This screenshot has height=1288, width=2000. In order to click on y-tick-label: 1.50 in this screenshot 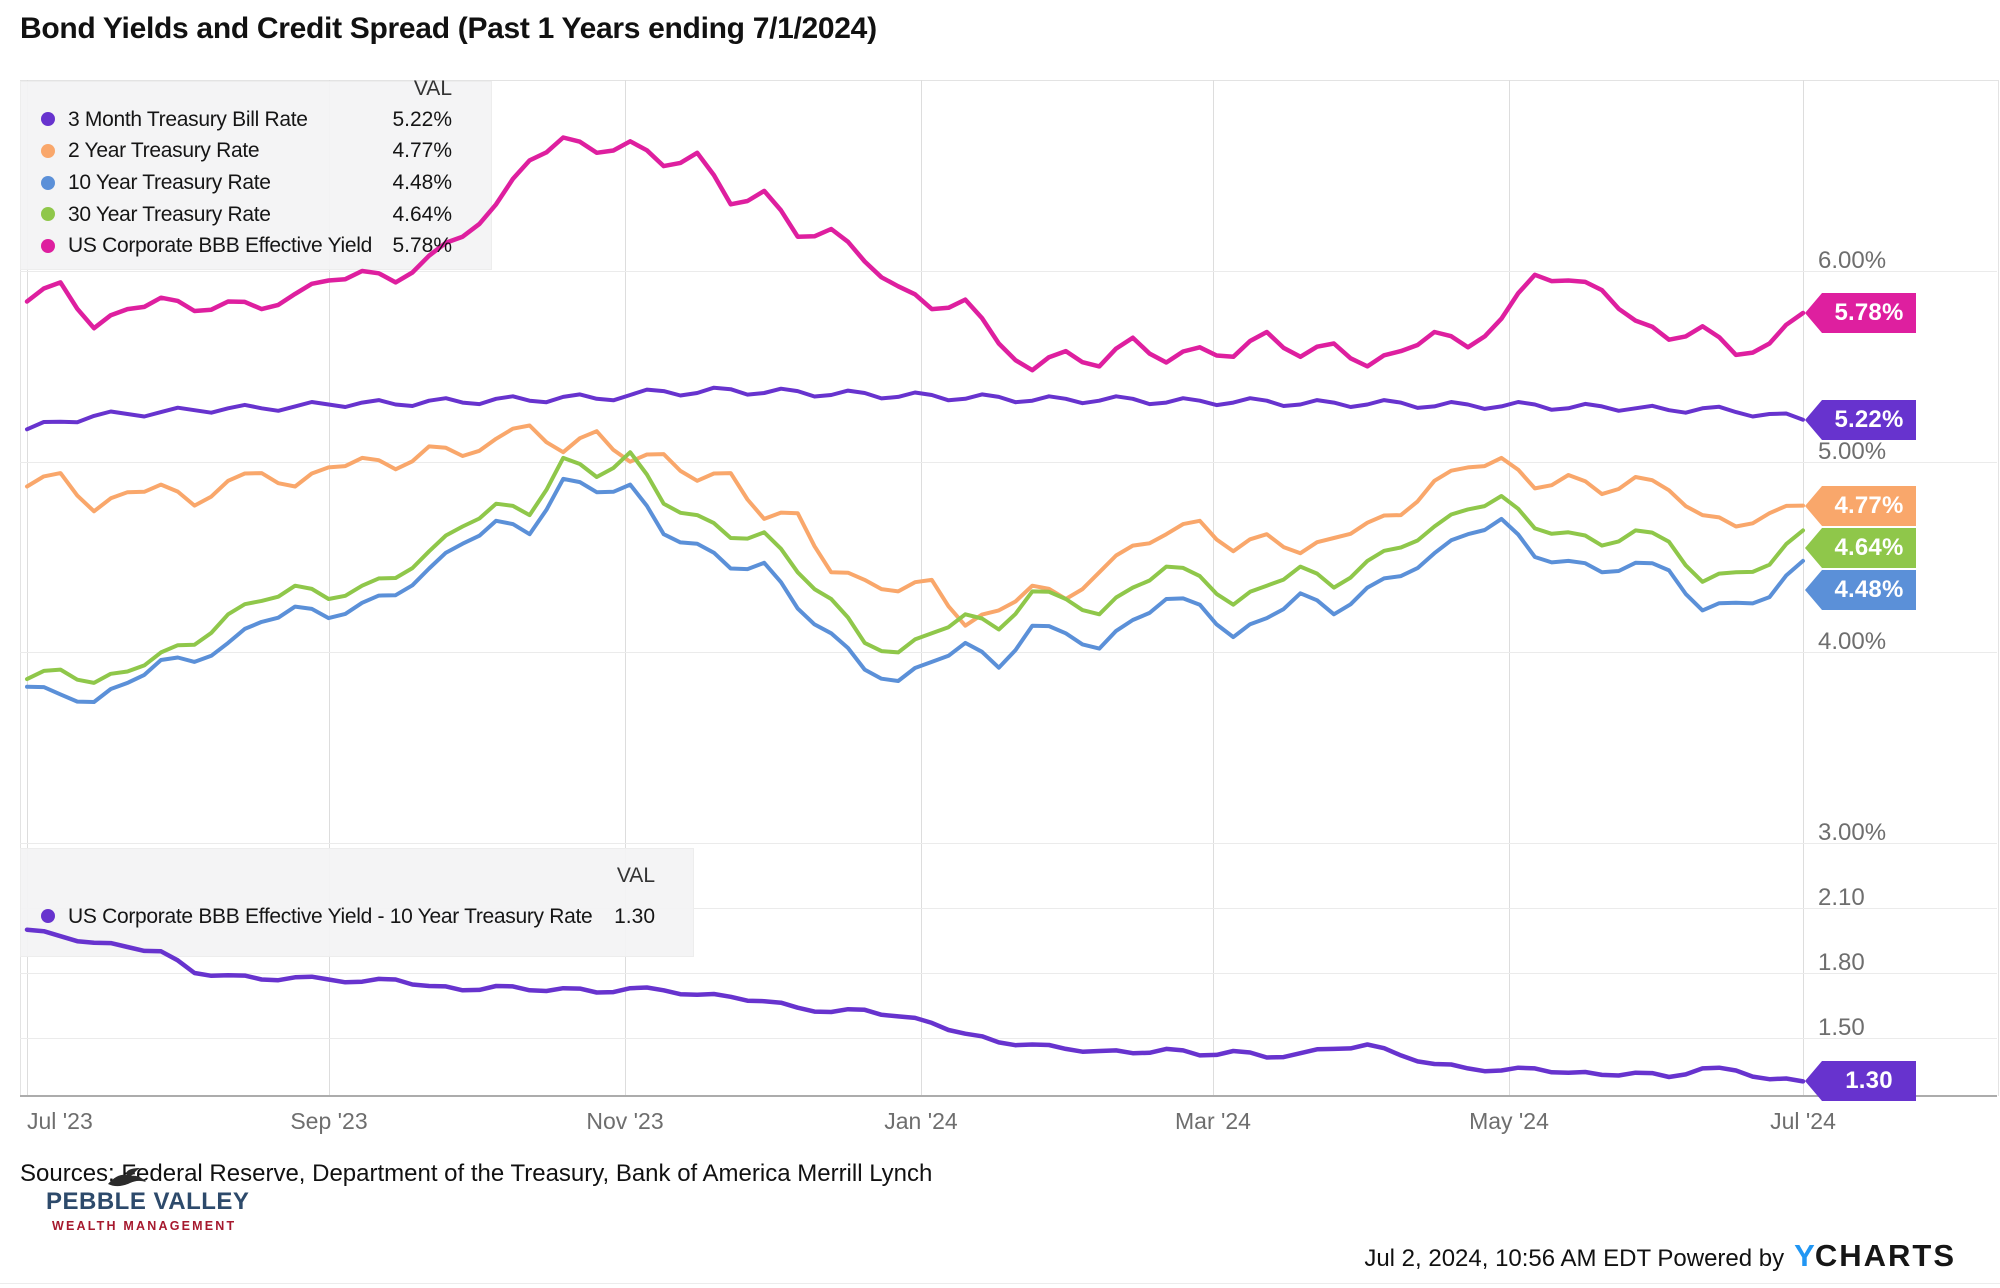, I will do `click(1841, 1028)`.